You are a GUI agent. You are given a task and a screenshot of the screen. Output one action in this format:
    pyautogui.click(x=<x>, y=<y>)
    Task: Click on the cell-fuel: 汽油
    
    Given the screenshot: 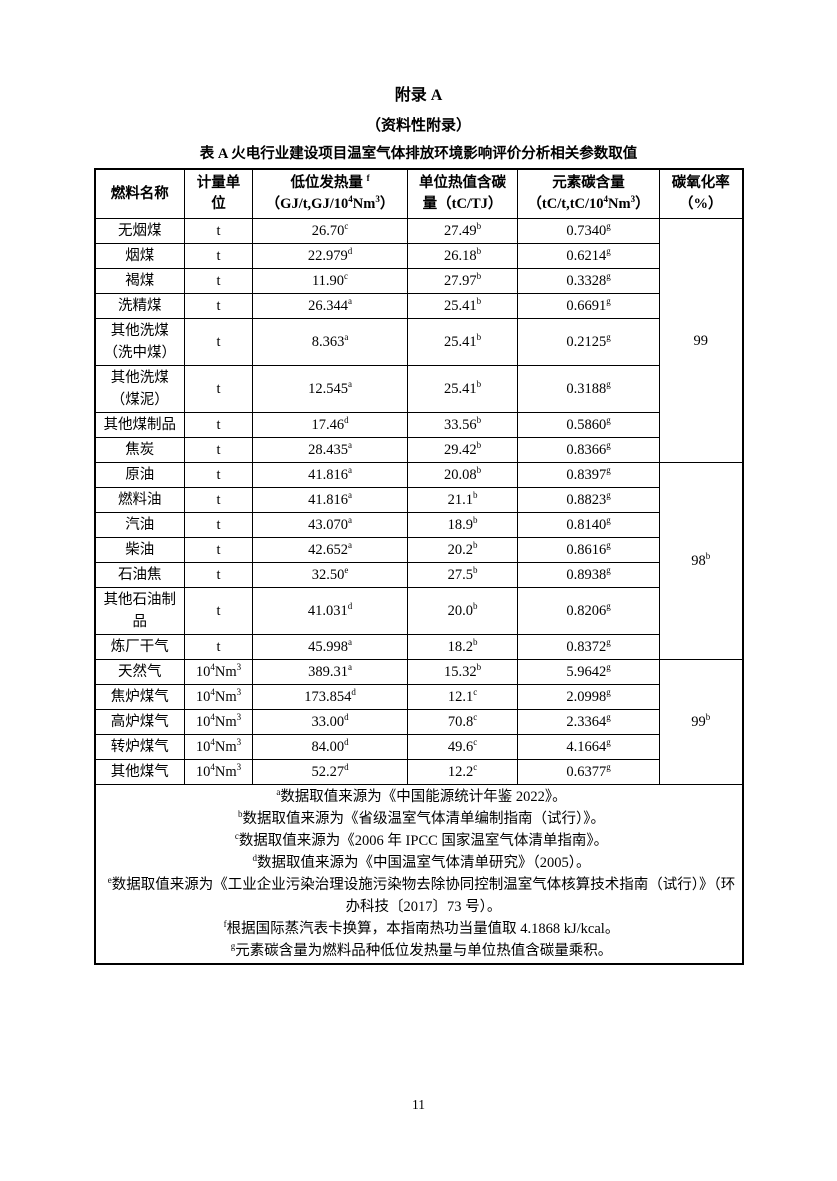 What is the action you would take?
    pyautogui.click(x=139, y=525)
    